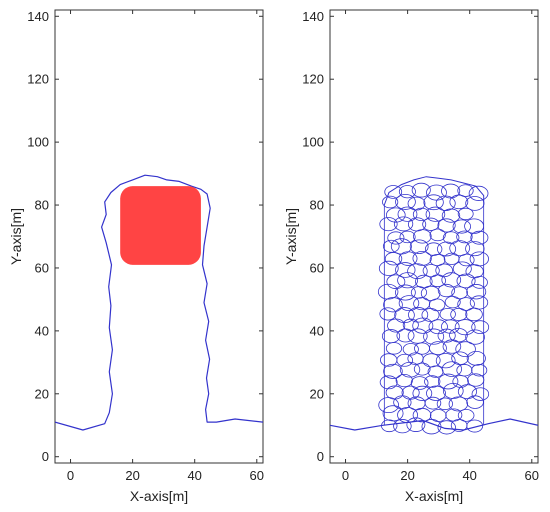 This screenshot has height=512, width=550. What do you see at coordinates (434, 496) in the screenshot?
I see `x-axis-label: X-axis[m]` at bounding box center [434, 496].